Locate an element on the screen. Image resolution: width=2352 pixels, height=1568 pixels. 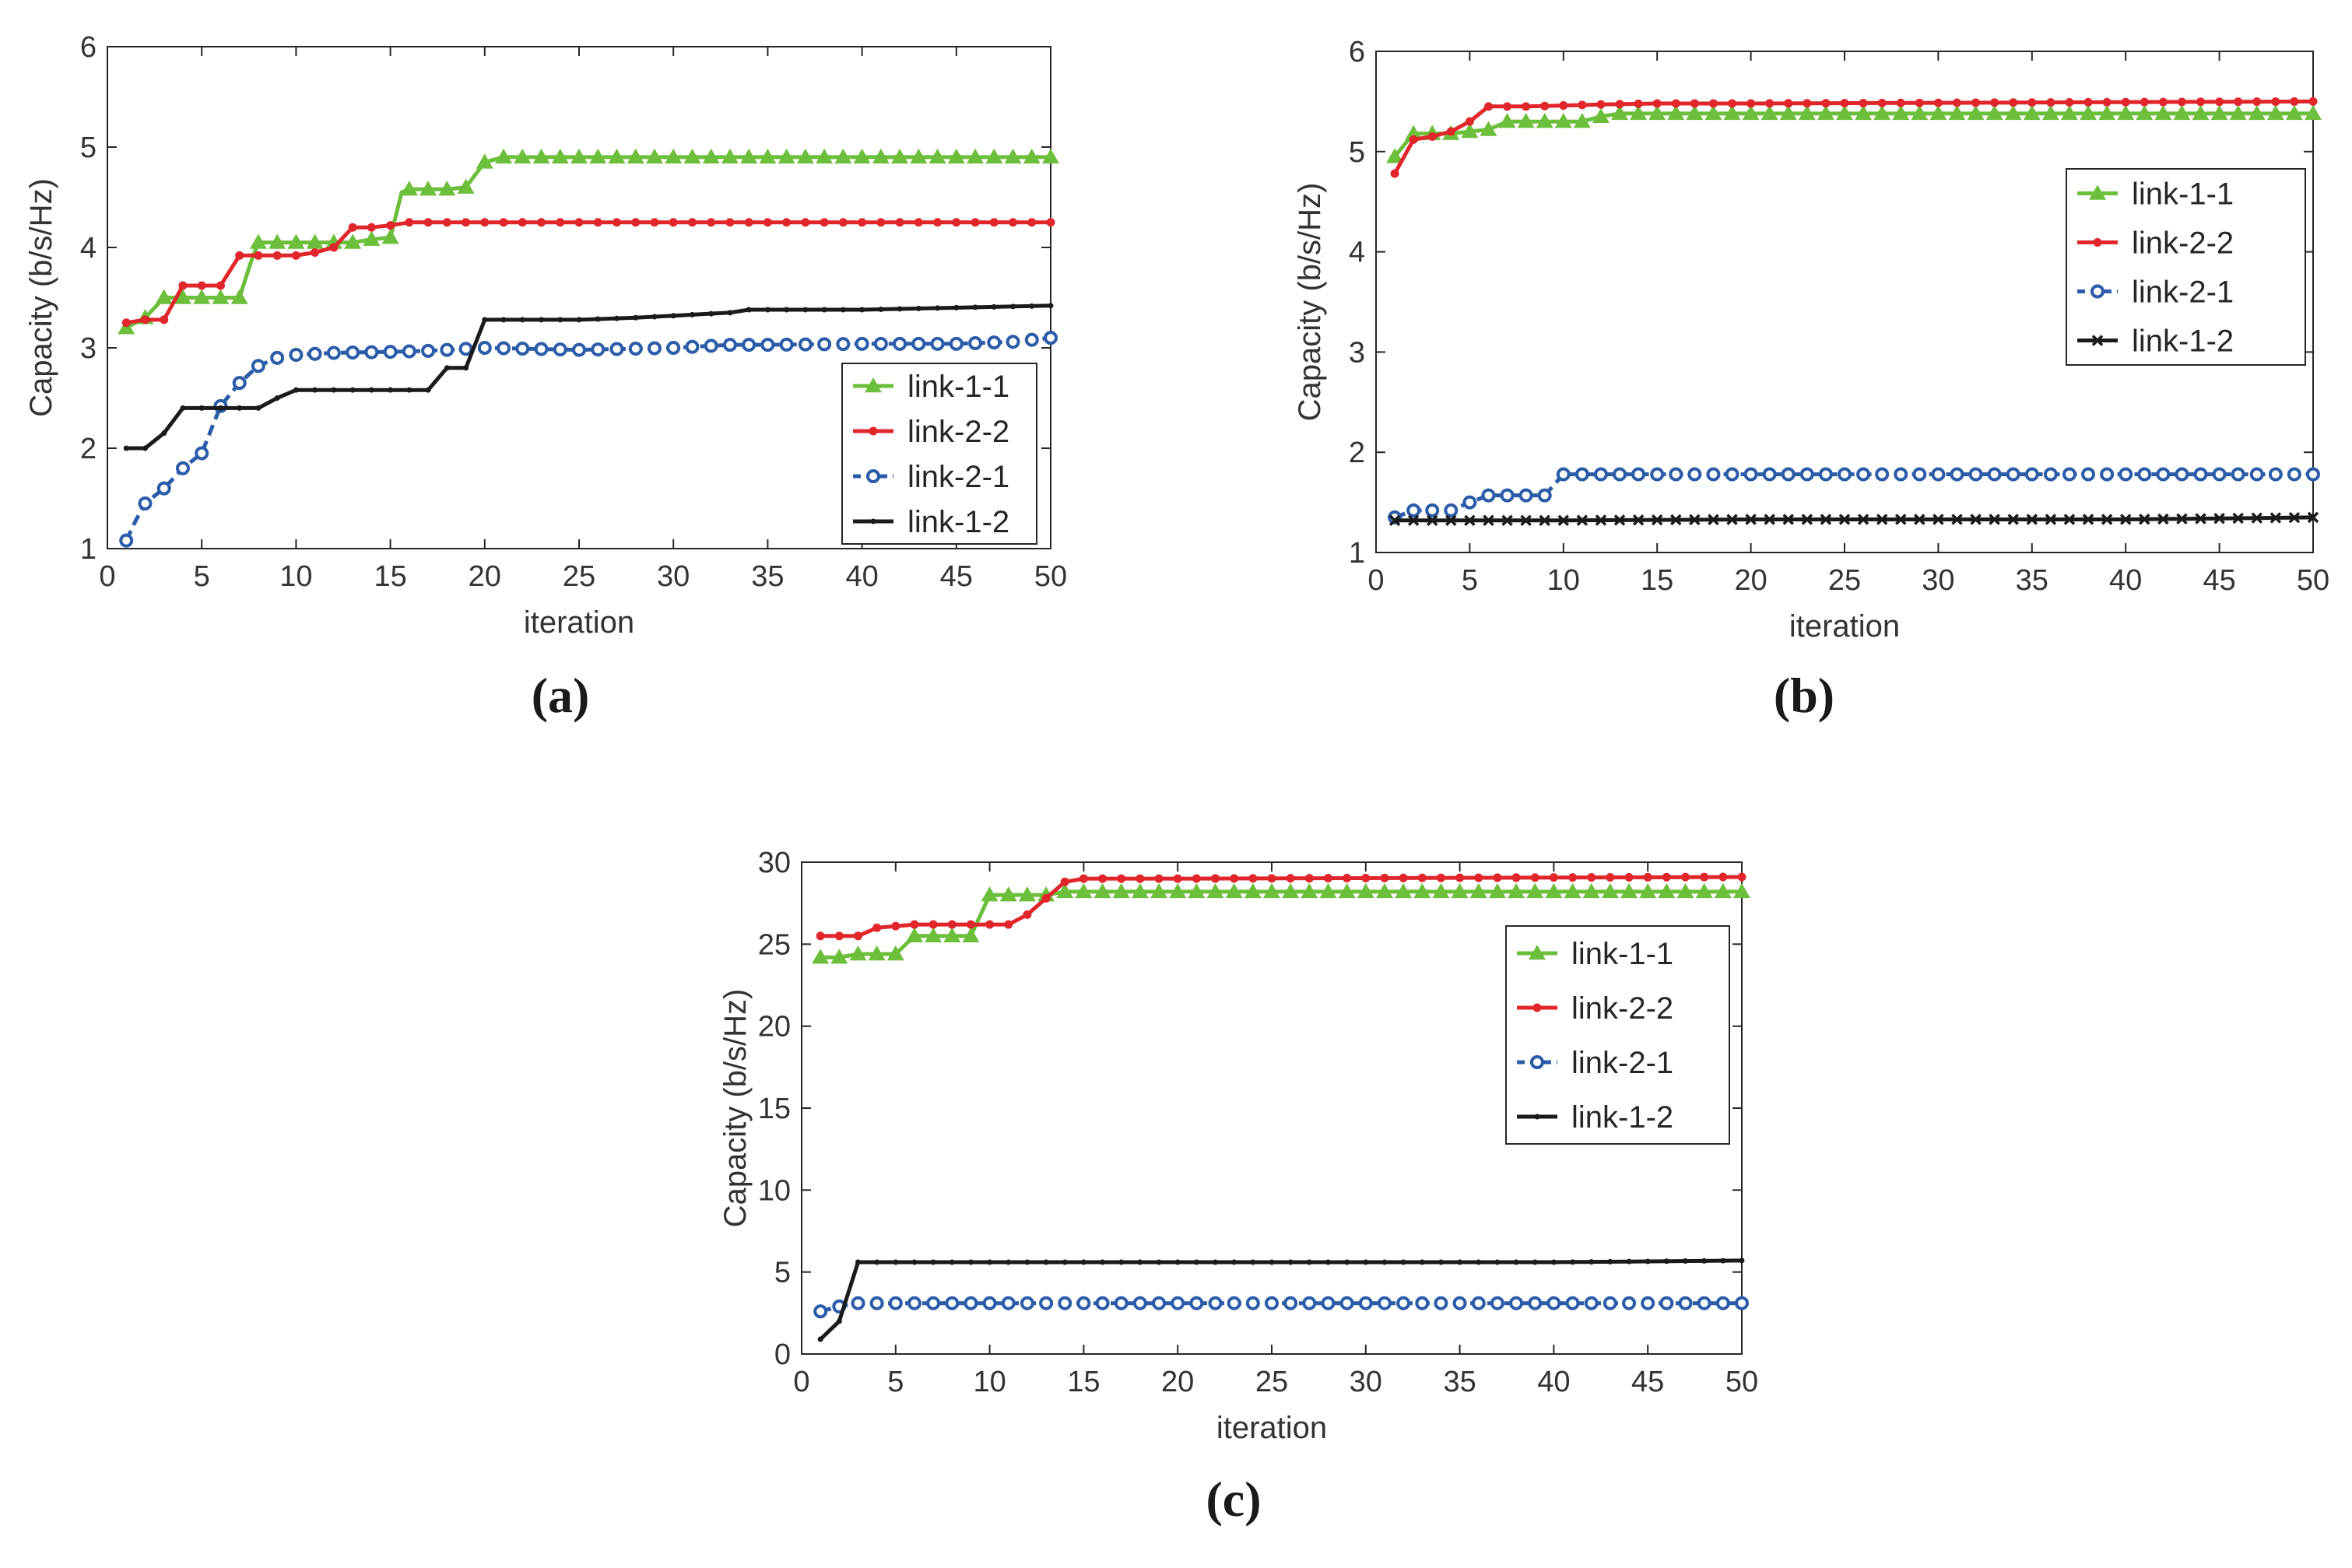
x-tick-label: 45 is located at coordinates (1648, 1382).